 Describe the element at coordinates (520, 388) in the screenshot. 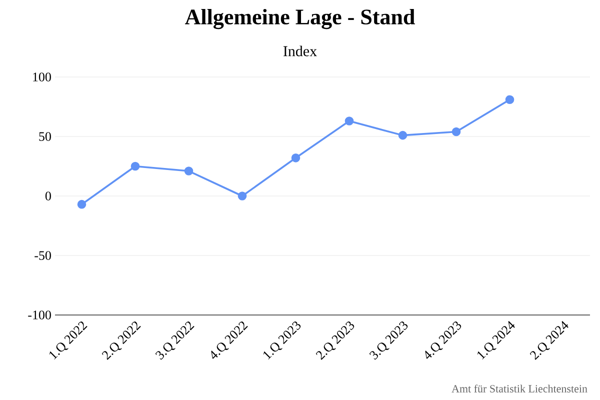

I see `text: Amt für Statistik Liechtenstein` at that location.